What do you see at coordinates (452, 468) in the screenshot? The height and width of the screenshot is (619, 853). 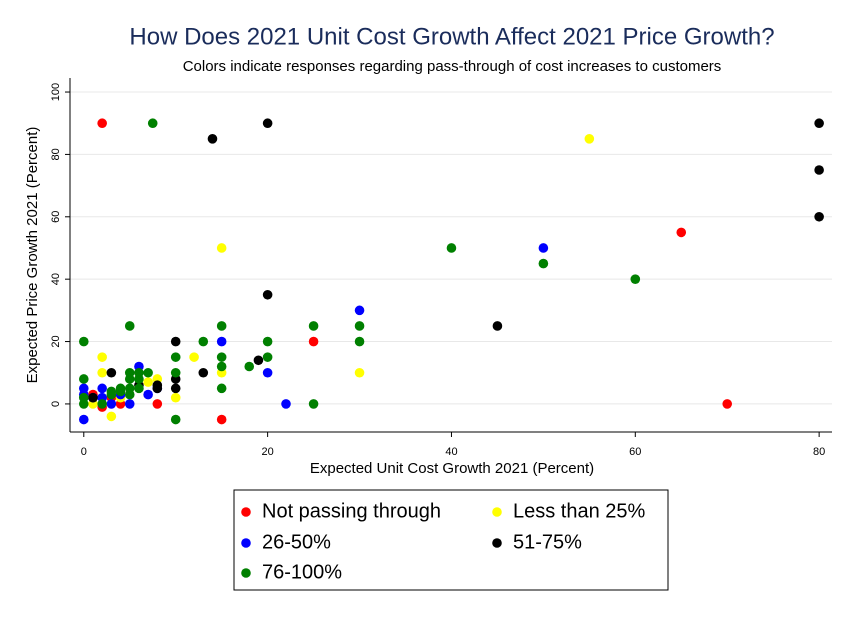 I see `x-axis-label: Expected Unit Cost Growth 2021 (Percent)` at bounding box center [452, 468].